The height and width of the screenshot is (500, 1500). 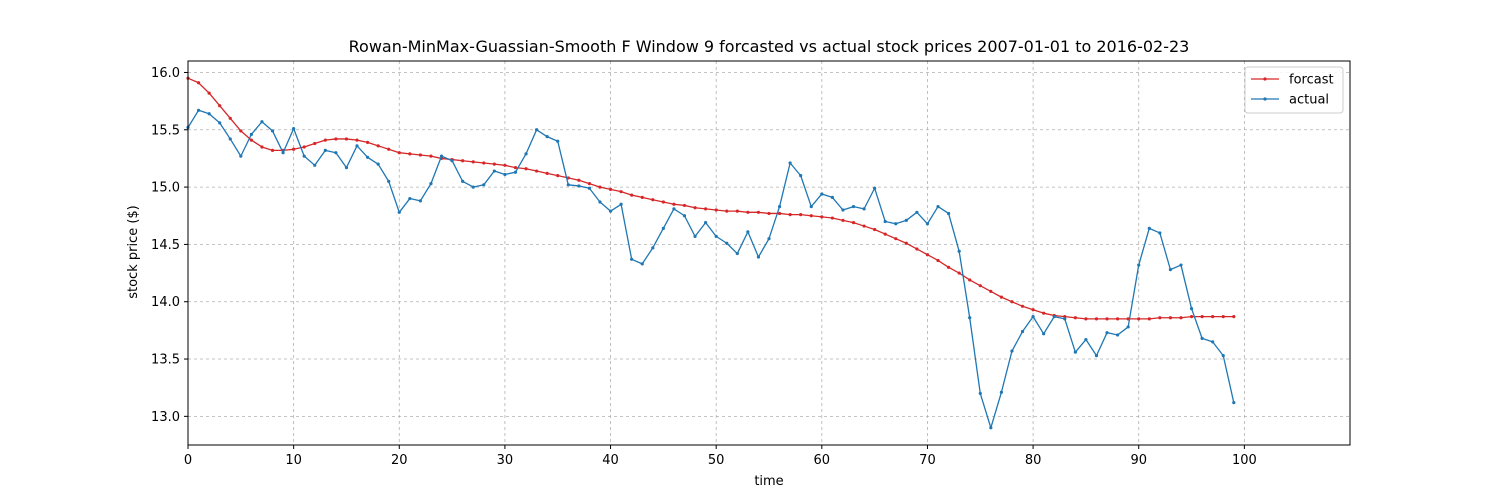 What do you see at coordinates (1033, 460) in the screenshot?
I see `x-tick-label: 80` at bounding box center [1033, 460].